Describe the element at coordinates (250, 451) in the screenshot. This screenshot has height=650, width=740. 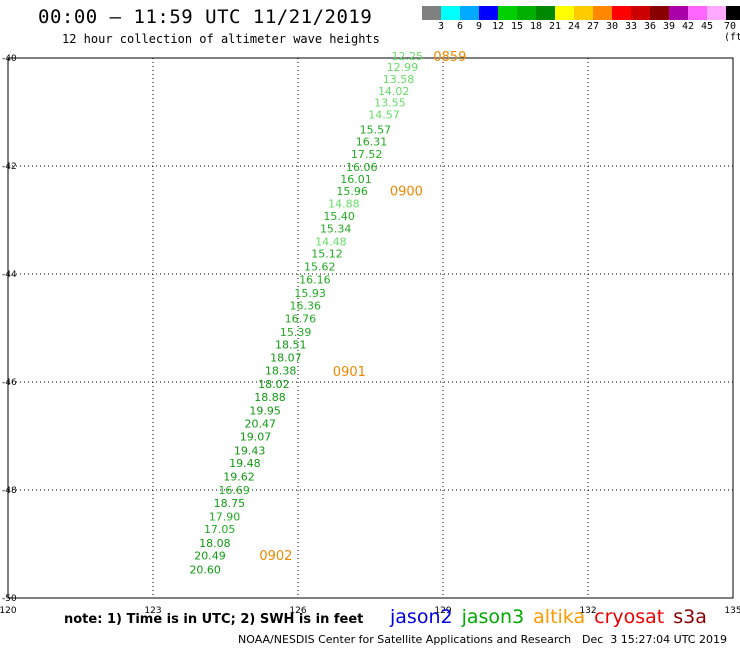
I see `swh-value: 19.43` at that location.